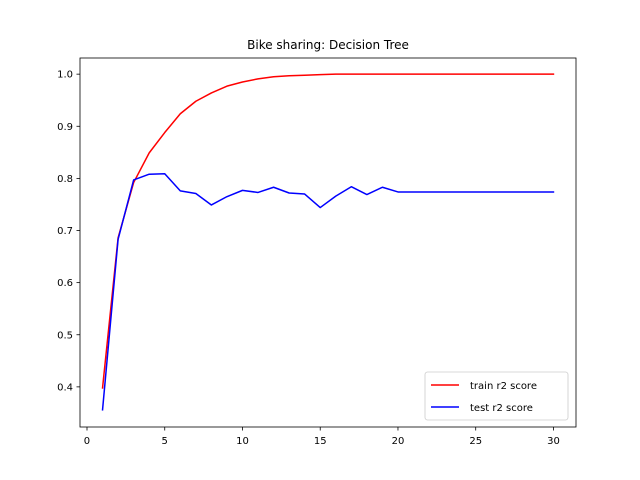  What do you see at coordinates (242, 441) in the screenshot?
I see `x-tick-label: 10` at bounding box center [242, 441].